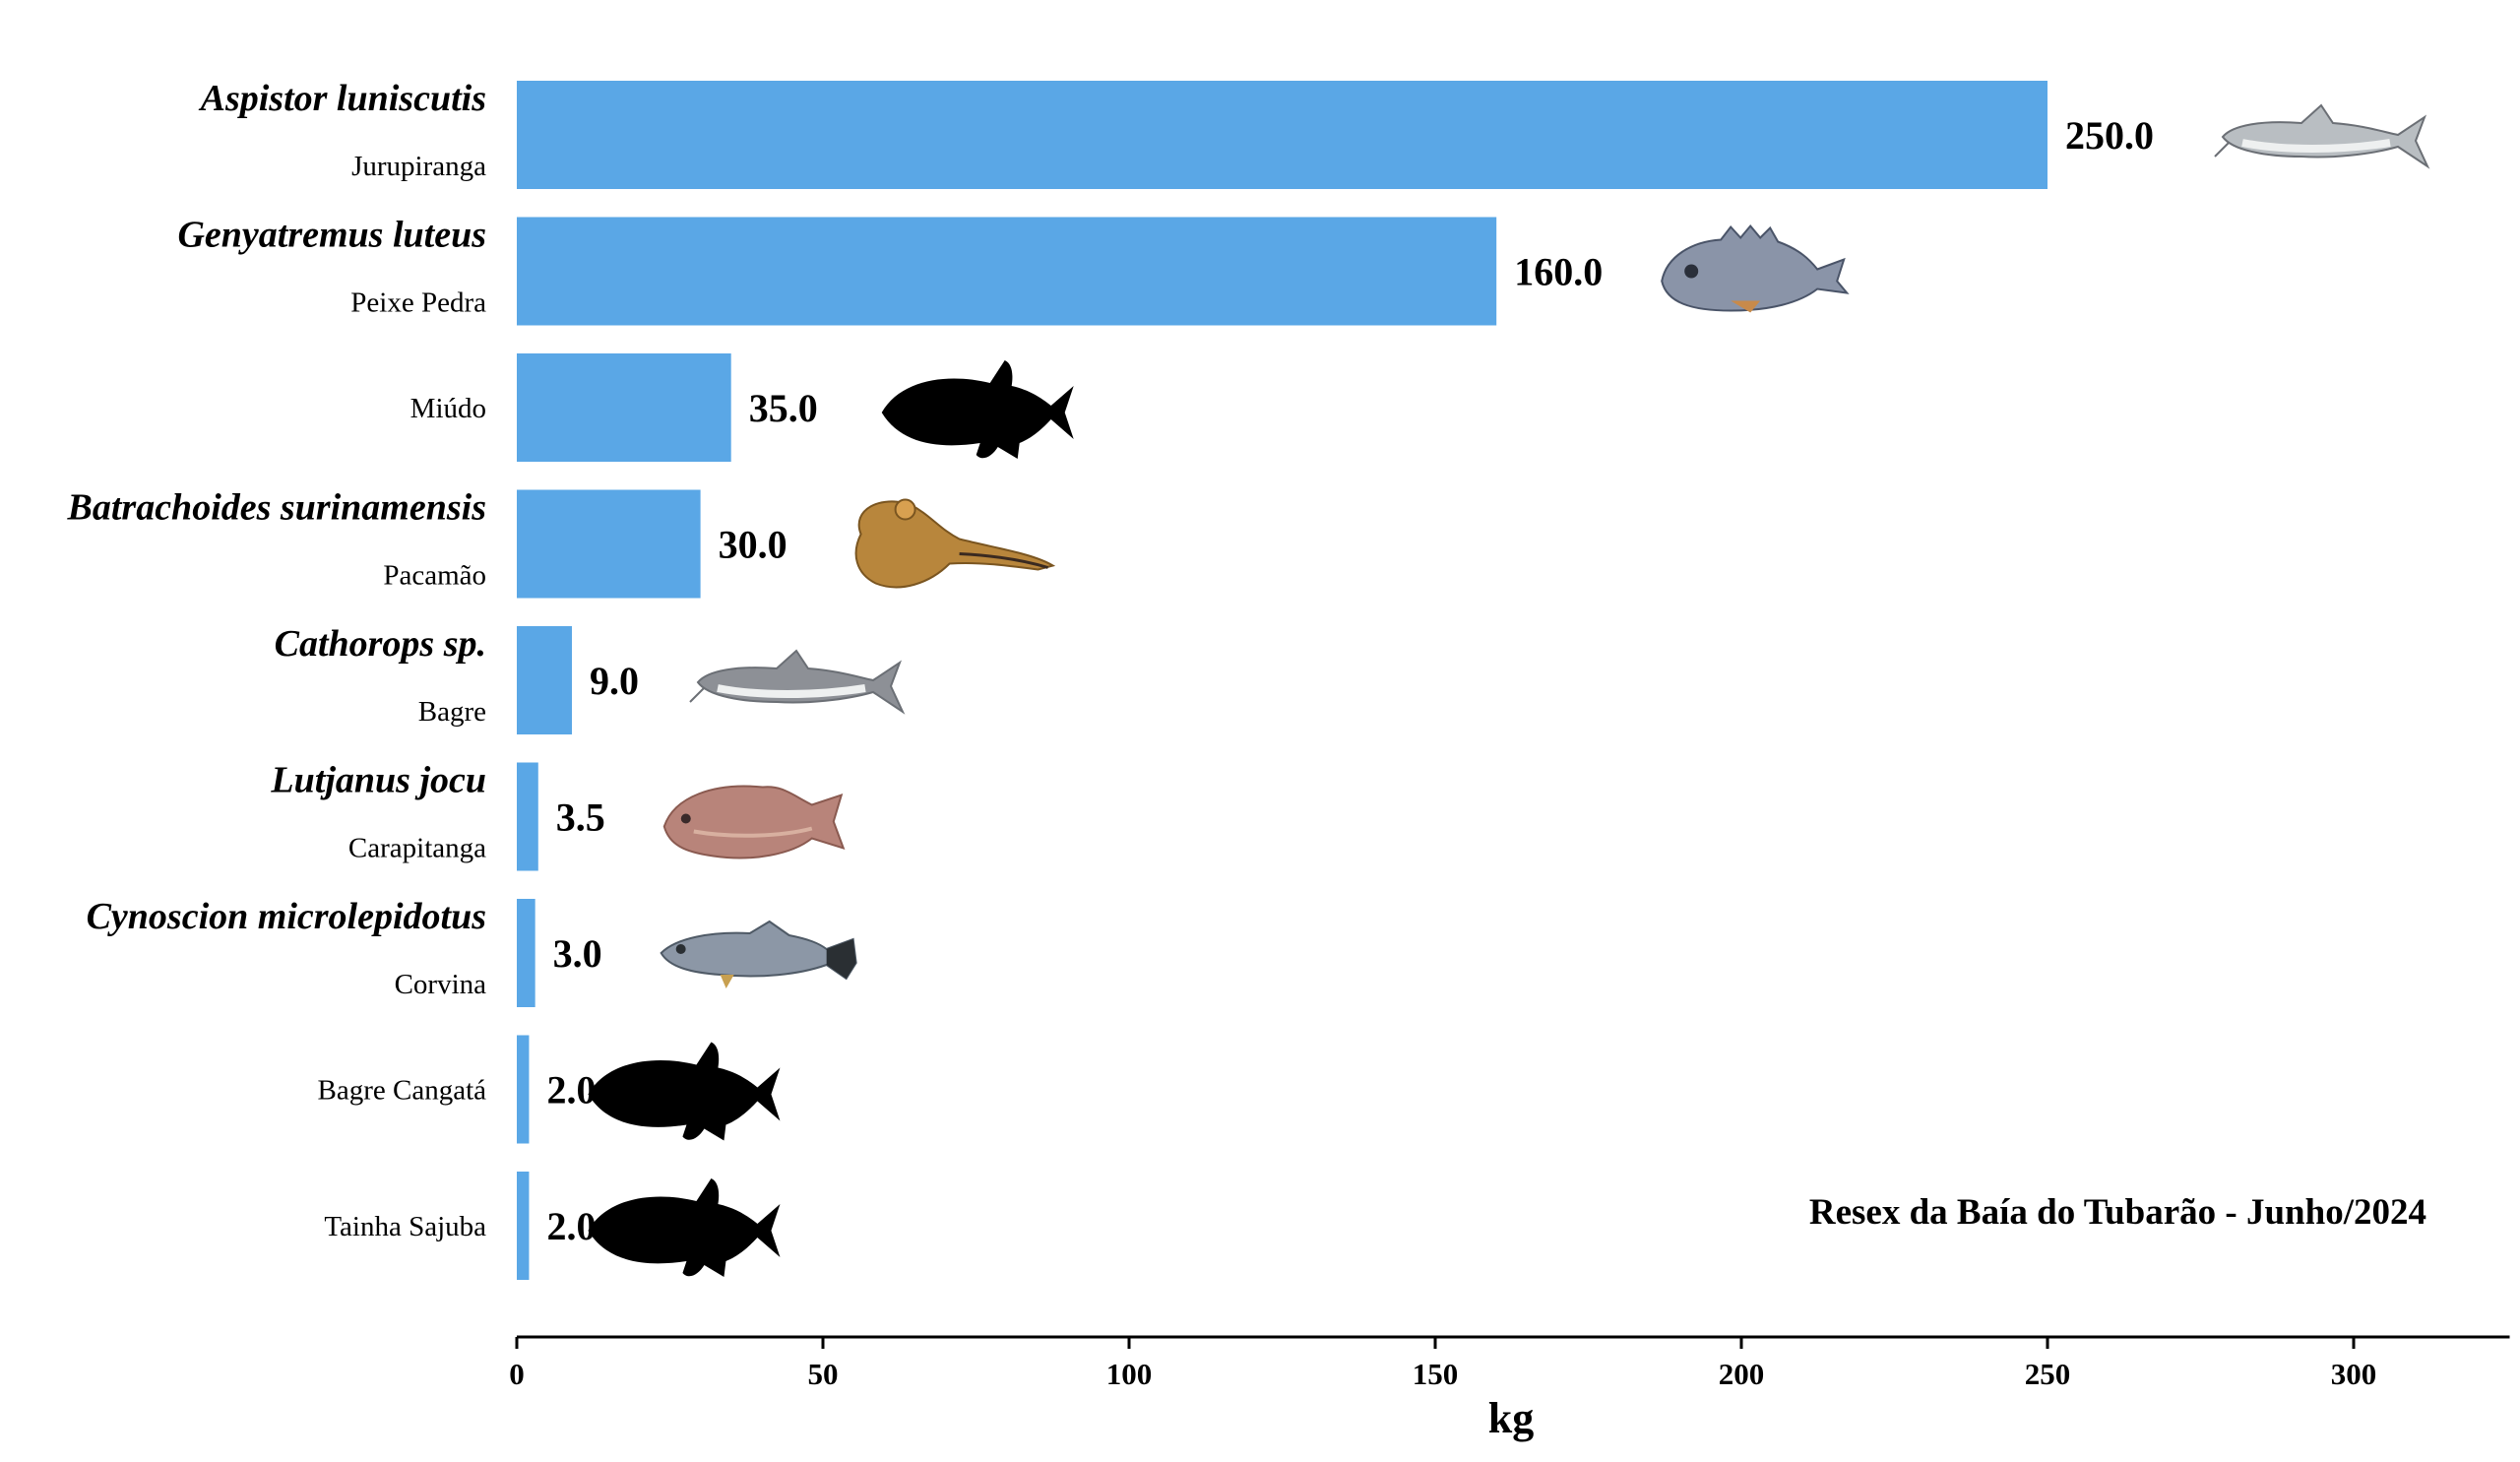 This screenshot has width=2520, height=1462. Describe the element at coordinates (1509, 1363) in the screenshot. I see `x-axis: 0 50 100 150 200 250 300` at that location.